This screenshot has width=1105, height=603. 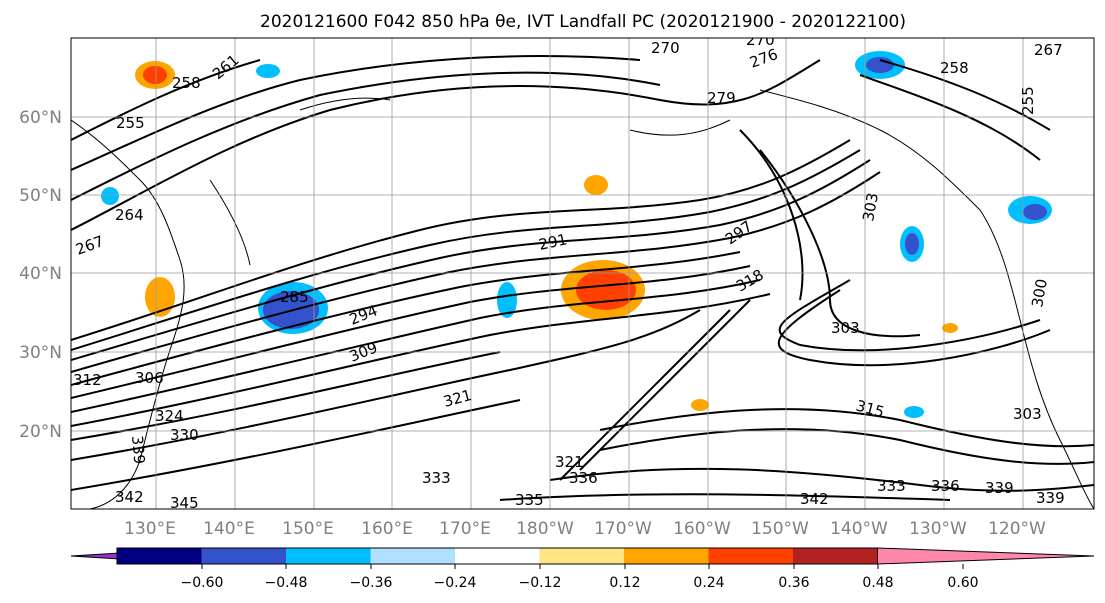 I want to click on colorbar-cells, so click(x=582, y=556).